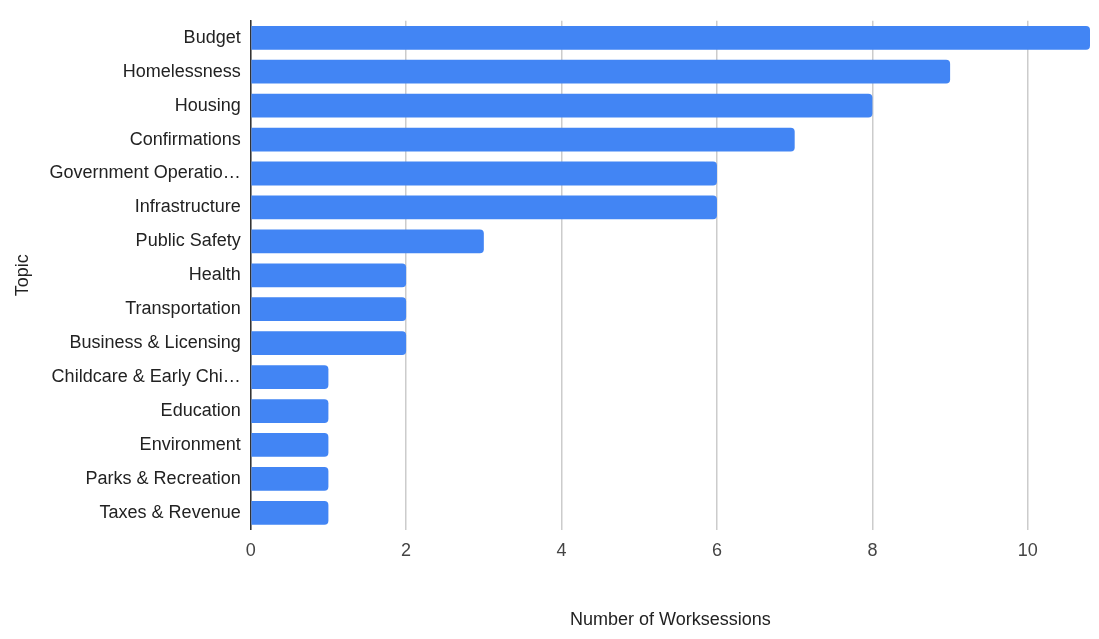 The width and height of the screenshot is (1099, 639). I want to click on x-tick-label: 2, so click(406, 549).